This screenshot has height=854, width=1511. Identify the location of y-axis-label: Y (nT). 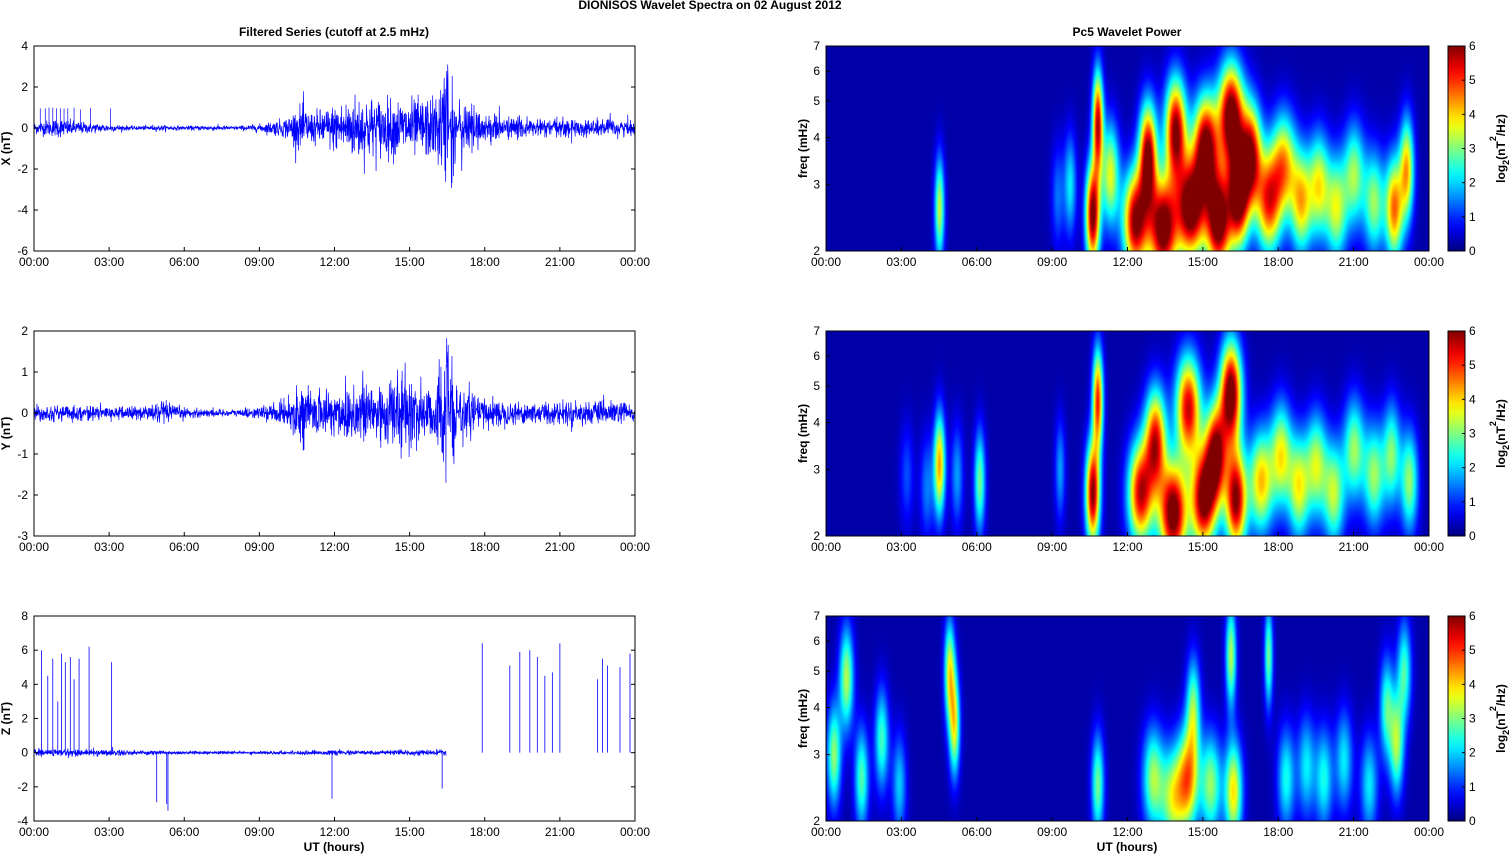
(6, 434).